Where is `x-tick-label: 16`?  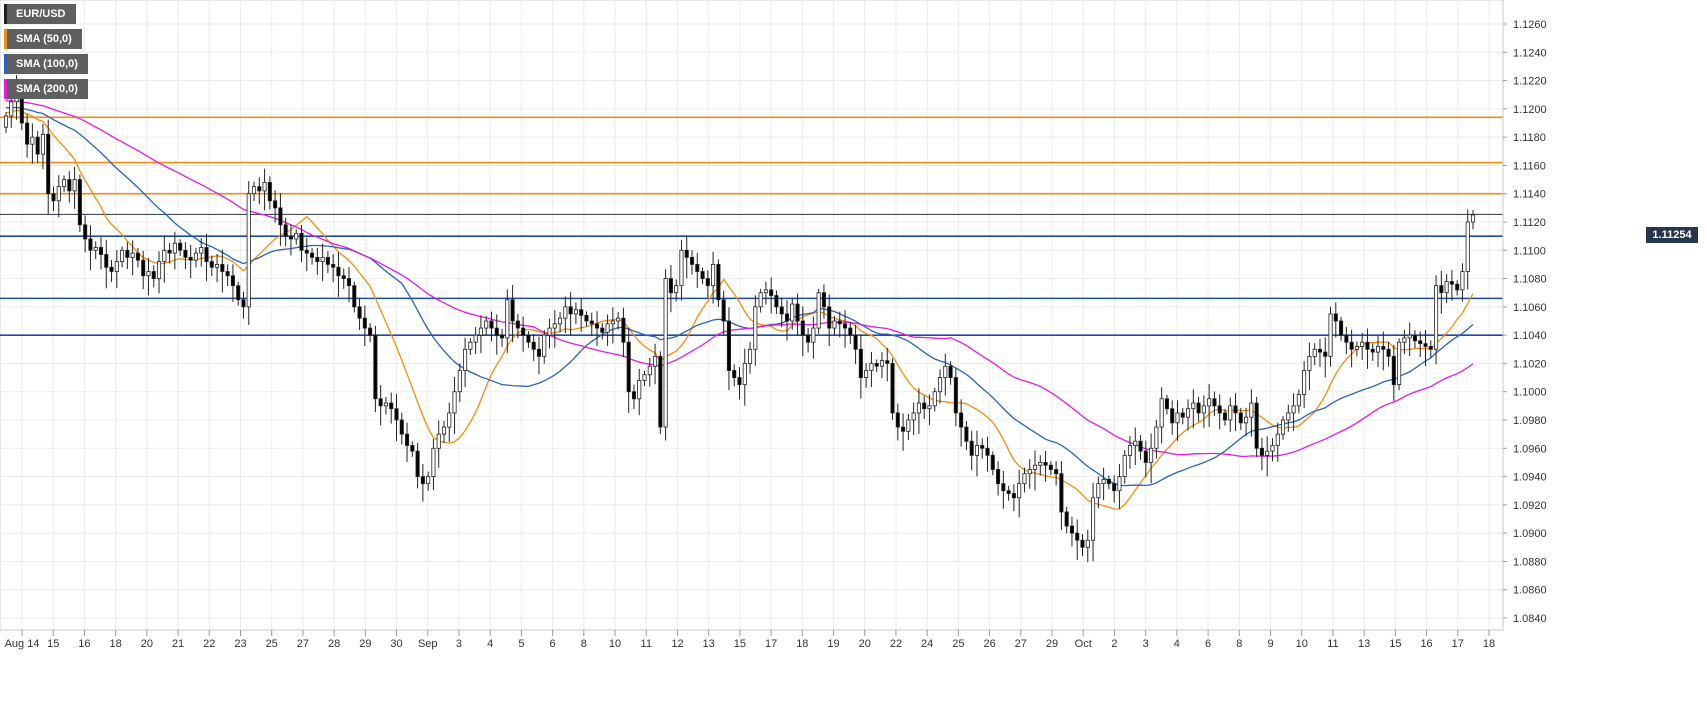 x-tick-label: 16 is located at coordinates (84, 644).